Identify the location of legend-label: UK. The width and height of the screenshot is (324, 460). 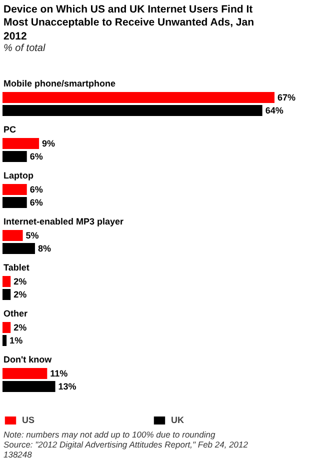
(178, 420).